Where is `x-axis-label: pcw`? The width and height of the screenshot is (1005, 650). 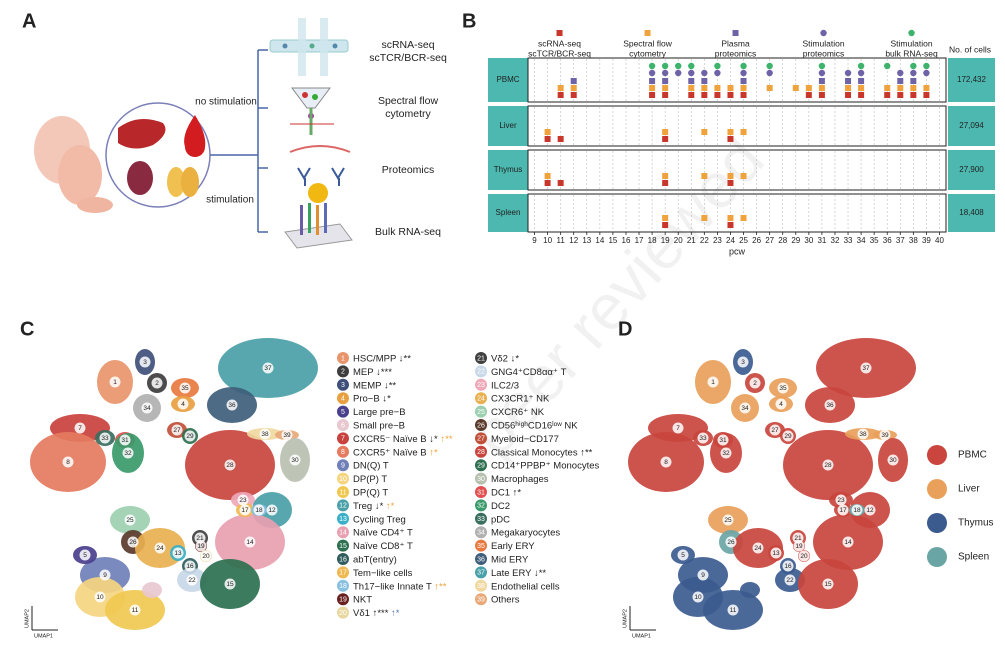 x-axis-label: pcw is located at coordinates (737, 251).